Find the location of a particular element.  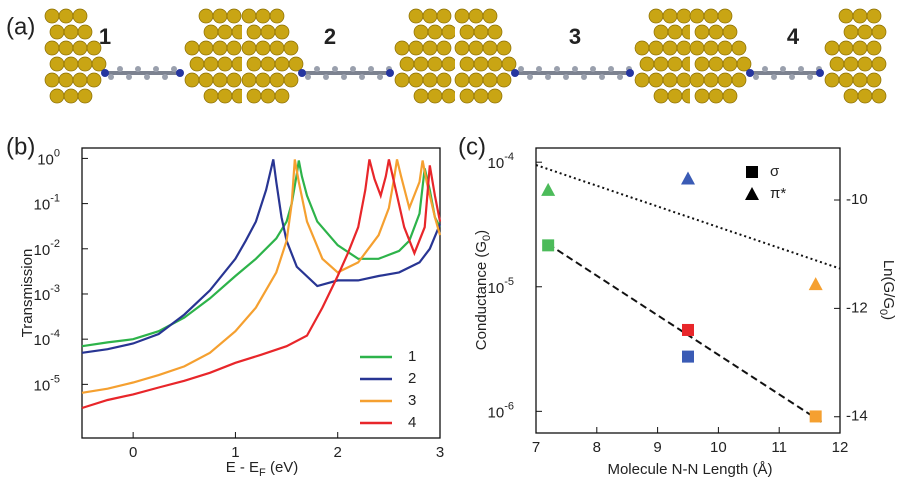

triangle-marker is located at coordinates (688, 178).